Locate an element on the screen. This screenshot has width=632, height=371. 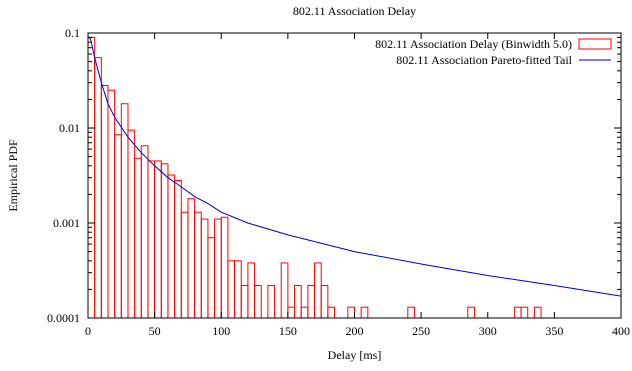
x-tick-label: 50 is located at coordinates (155, 331).